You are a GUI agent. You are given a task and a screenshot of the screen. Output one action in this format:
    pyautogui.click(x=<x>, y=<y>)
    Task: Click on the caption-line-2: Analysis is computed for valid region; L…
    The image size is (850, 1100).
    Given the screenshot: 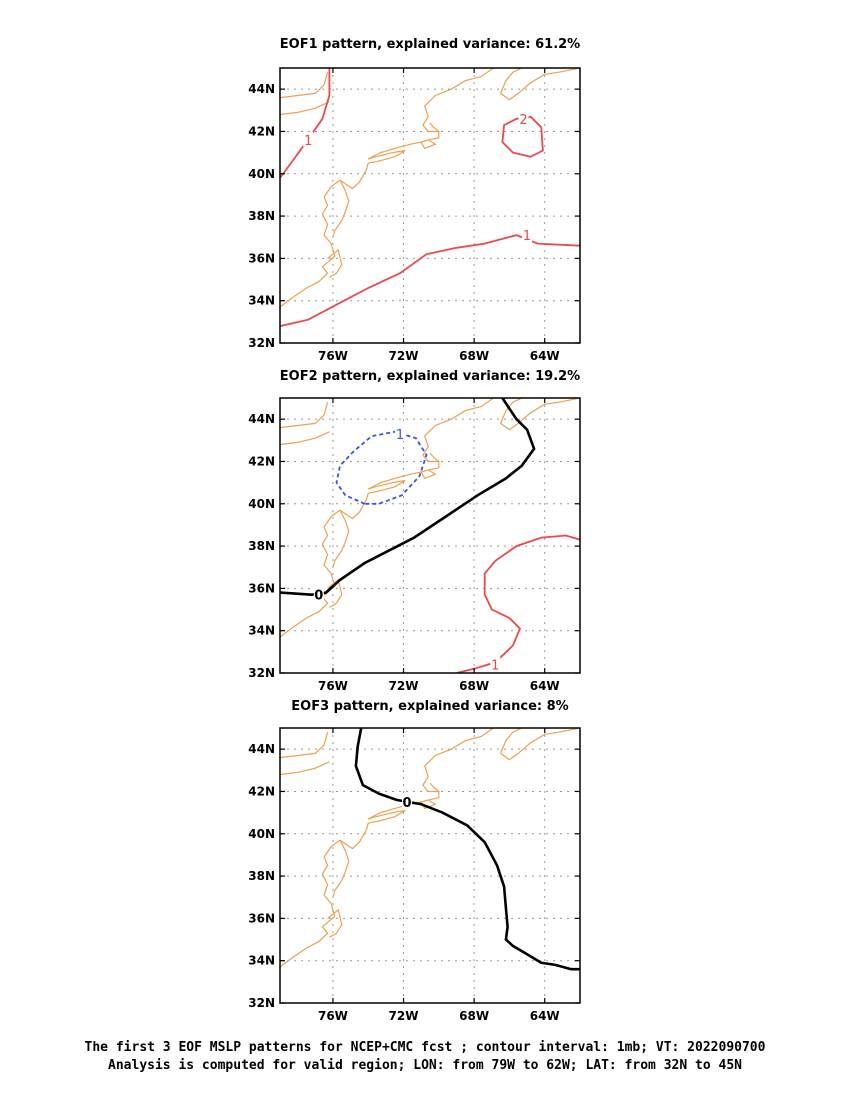 What is the action you would take?
    pyautogui.click(x=425, y=1065)
    